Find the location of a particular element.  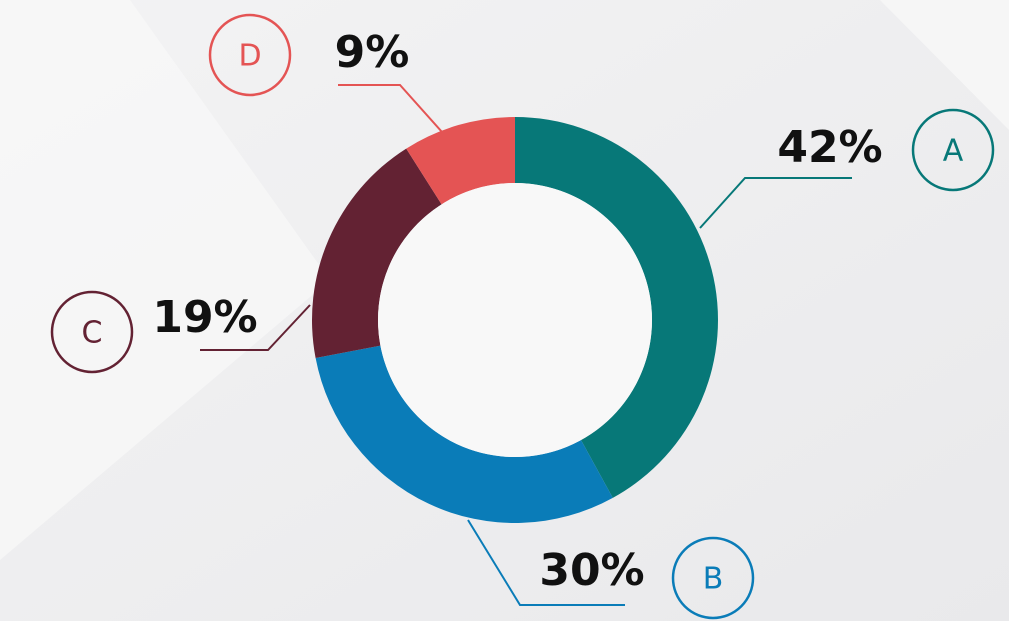

value-label: 9% is located at coordinates (372, 52).